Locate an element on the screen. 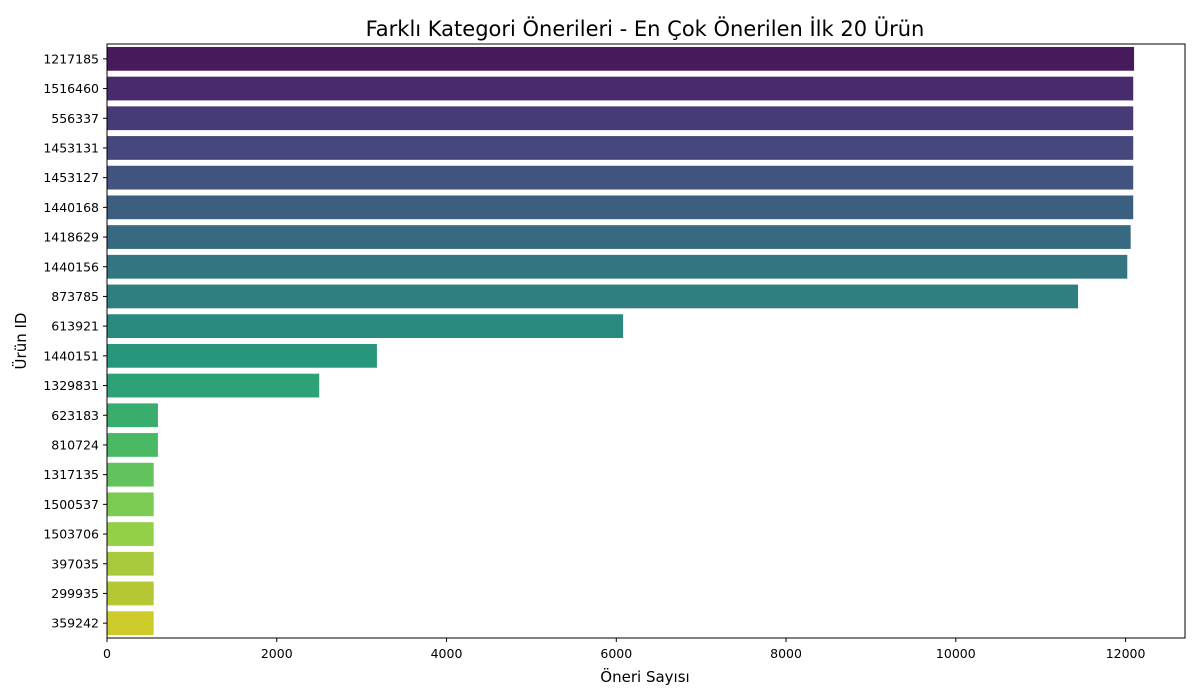 The height and width of the screenshot is (700, 1200). x-tick-label: 4000 is located at coordinates (447, 653).